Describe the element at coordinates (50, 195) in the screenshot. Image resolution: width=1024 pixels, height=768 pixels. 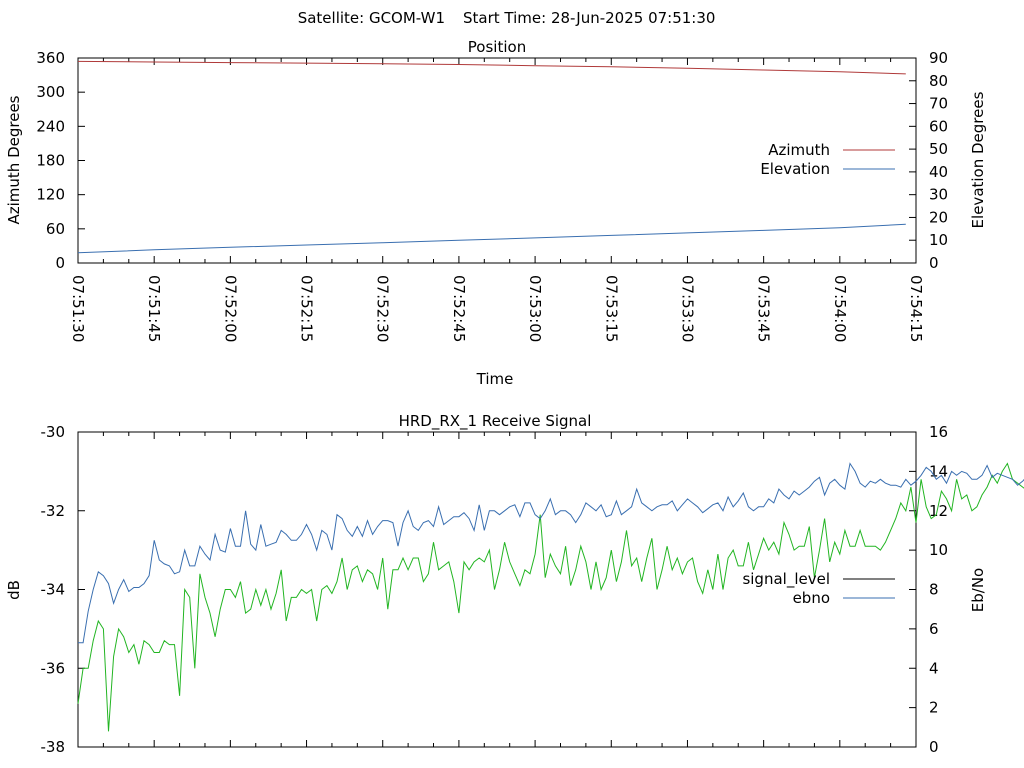
I see `y-tick-label: 120` at that location.